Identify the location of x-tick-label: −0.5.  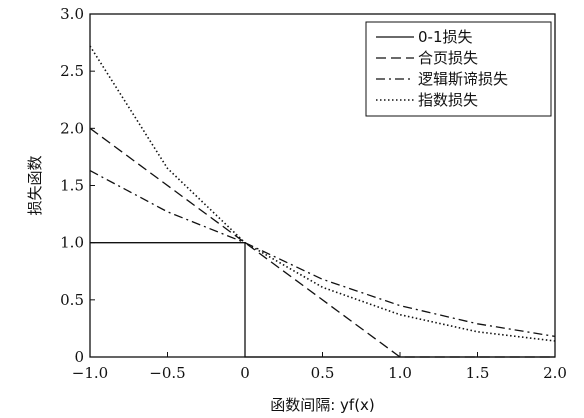
(167, 373).